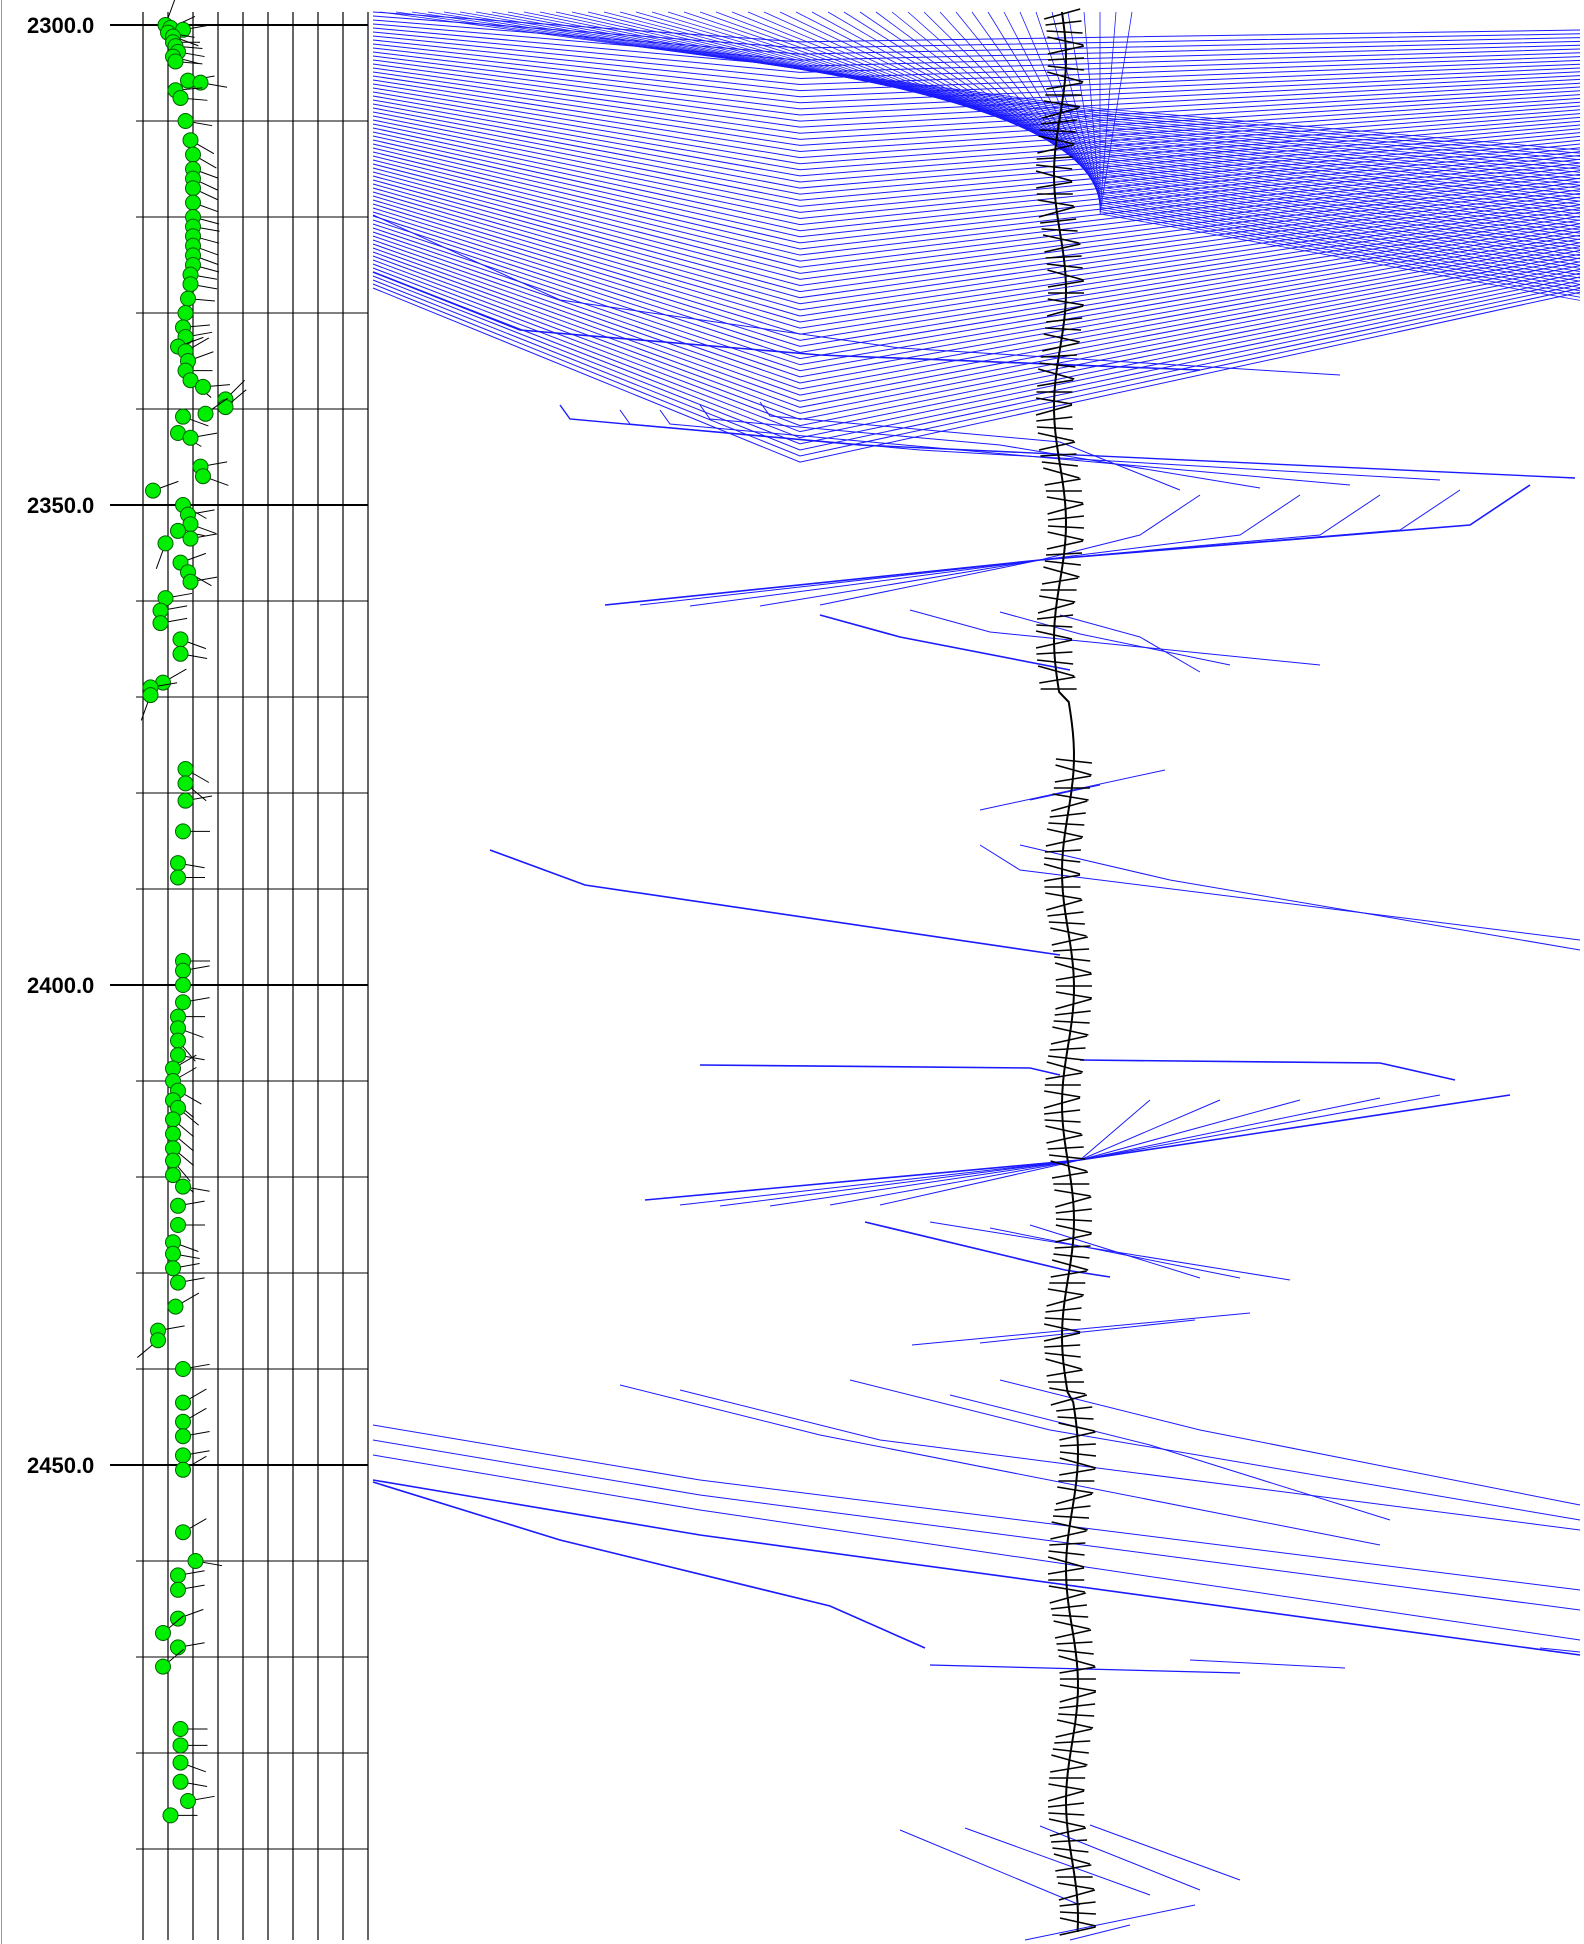 This screenshot has width=1584, height=1944. Describe the element at coordinates (1066, 972) in the screenshot. I see `well-curve-line` at that location.